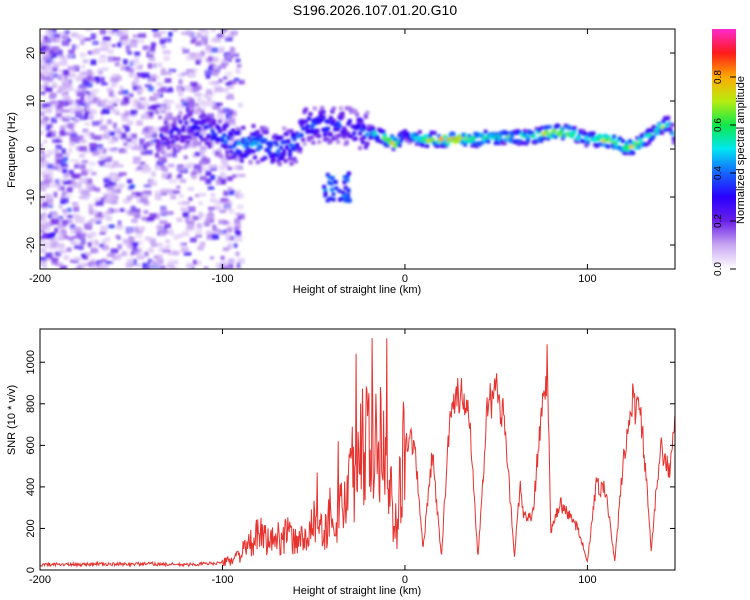 This screenshot has width=750, height=600. Describe the element at coordinates (222, 279) in the screenshot. I see `x-tick-label: -100` at that location.